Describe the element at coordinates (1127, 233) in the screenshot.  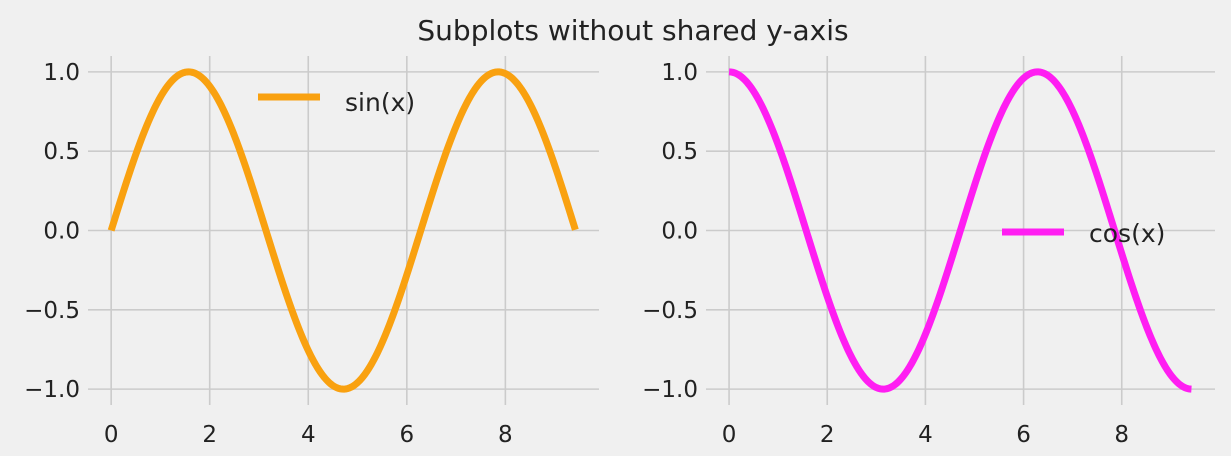
I see `legend-label: cos(x)` at that location.